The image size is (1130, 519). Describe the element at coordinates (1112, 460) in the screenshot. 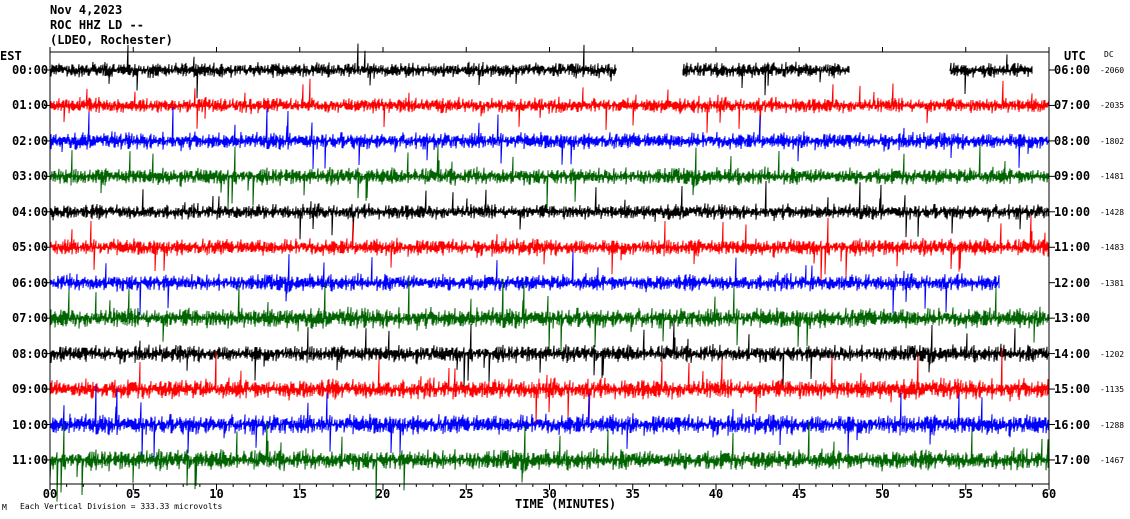

I see `dc-value: -1467` at that location.